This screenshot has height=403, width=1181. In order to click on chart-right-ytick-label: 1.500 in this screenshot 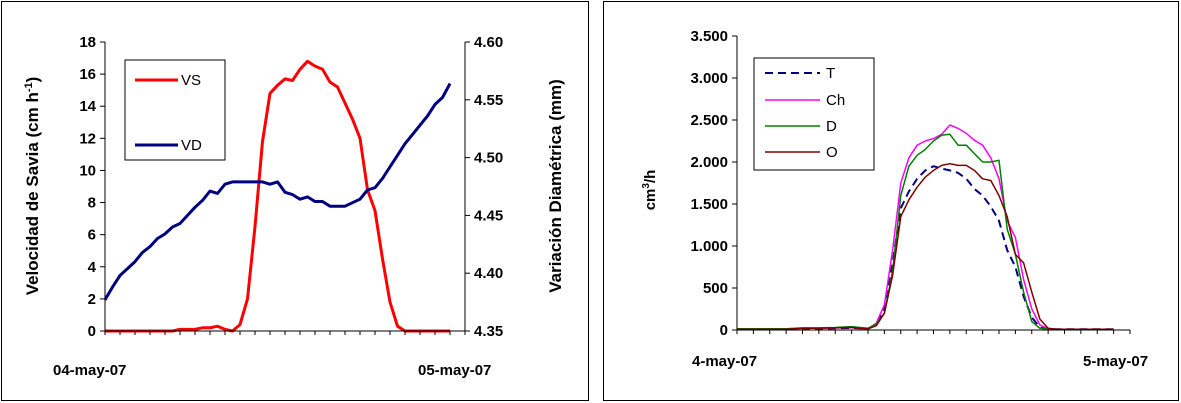, I will do `click(709, 204)`.